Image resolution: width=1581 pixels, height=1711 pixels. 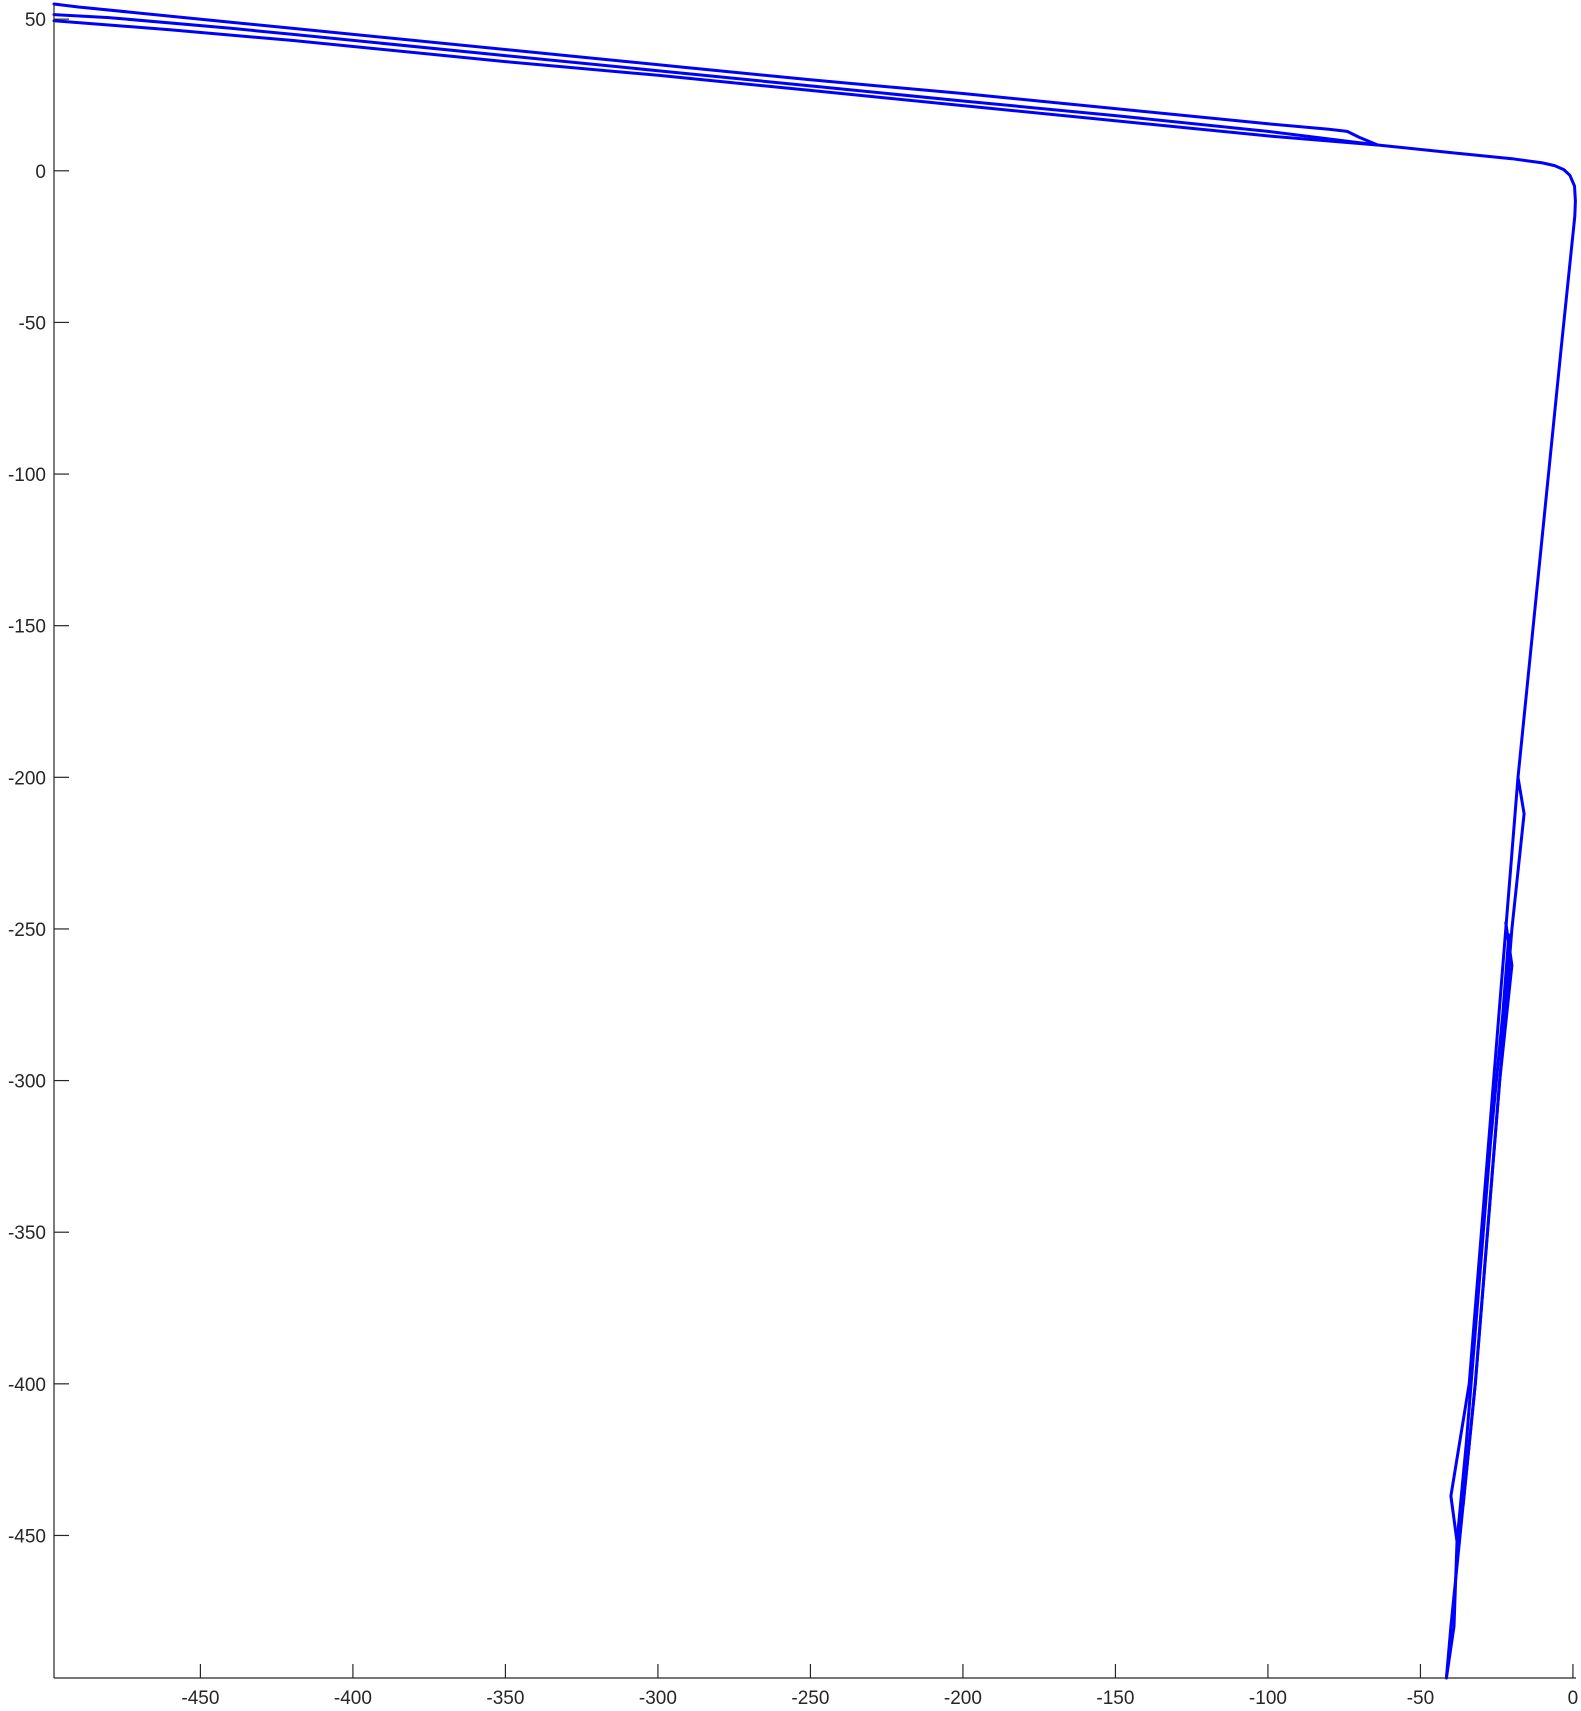 What do you see at coordinates (27, 1082) in the screenshot?
I see `y-tick-label: -300` at bounding box center [27, 1082].